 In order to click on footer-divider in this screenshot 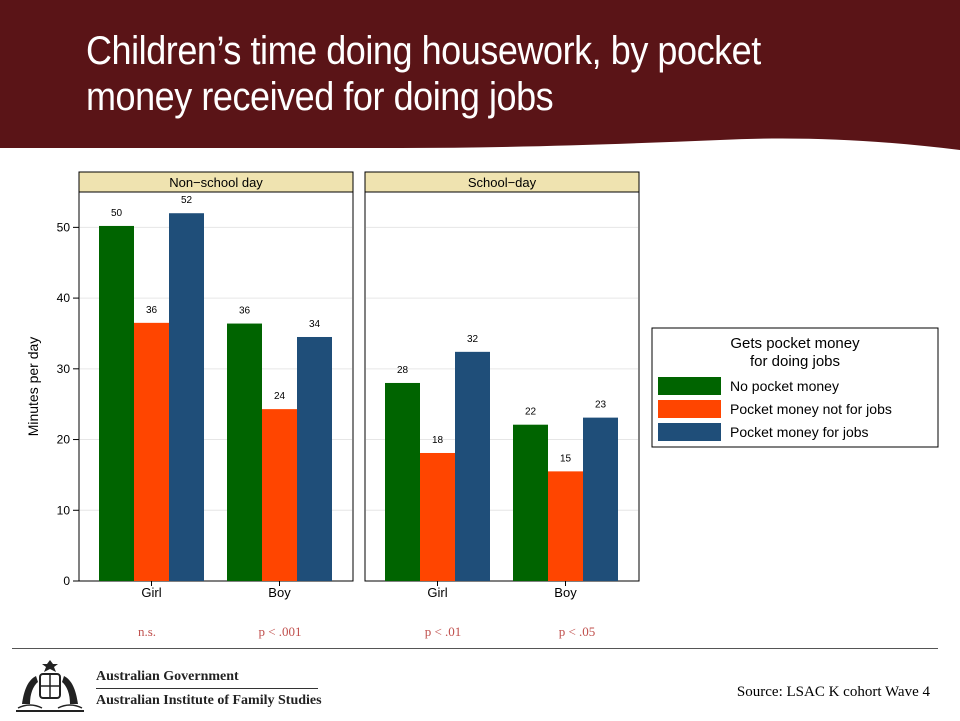, I will do `click(475, 648)`.